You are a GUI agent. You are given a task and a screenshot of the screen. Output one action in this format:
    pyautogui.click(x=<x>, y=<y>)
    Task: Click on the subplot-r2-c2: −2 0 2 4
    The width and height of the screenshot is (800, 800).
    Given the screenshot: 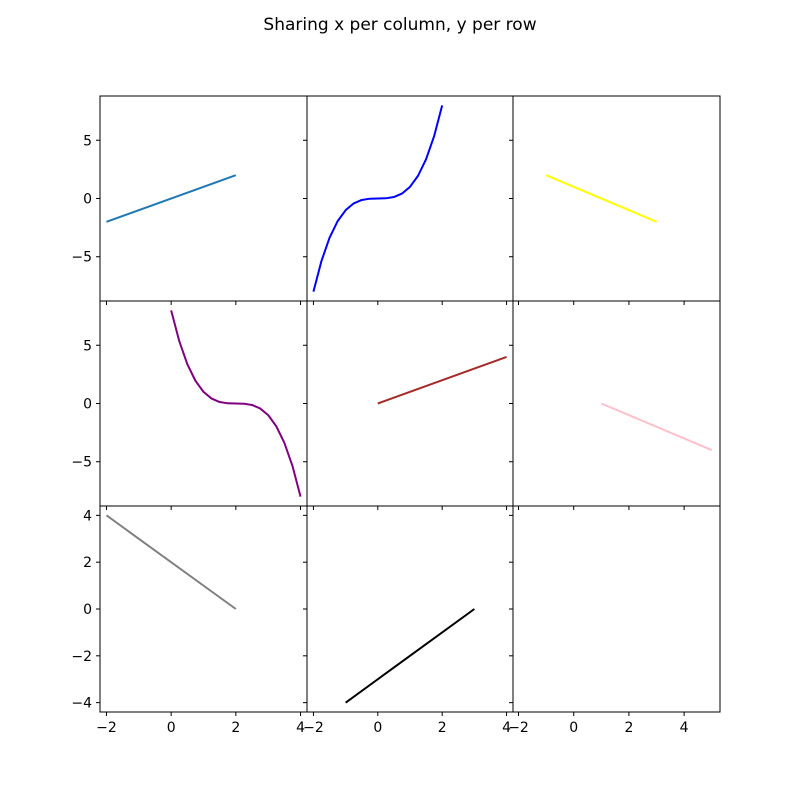 What is the action you would take?
    pyautogui.click(x=614, y=620)
    